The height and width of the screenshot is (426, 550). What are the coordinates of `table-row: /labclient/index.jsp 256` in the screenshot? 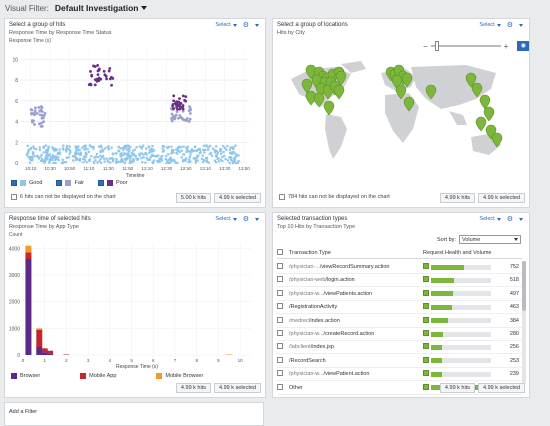 It's located at (399, 348).